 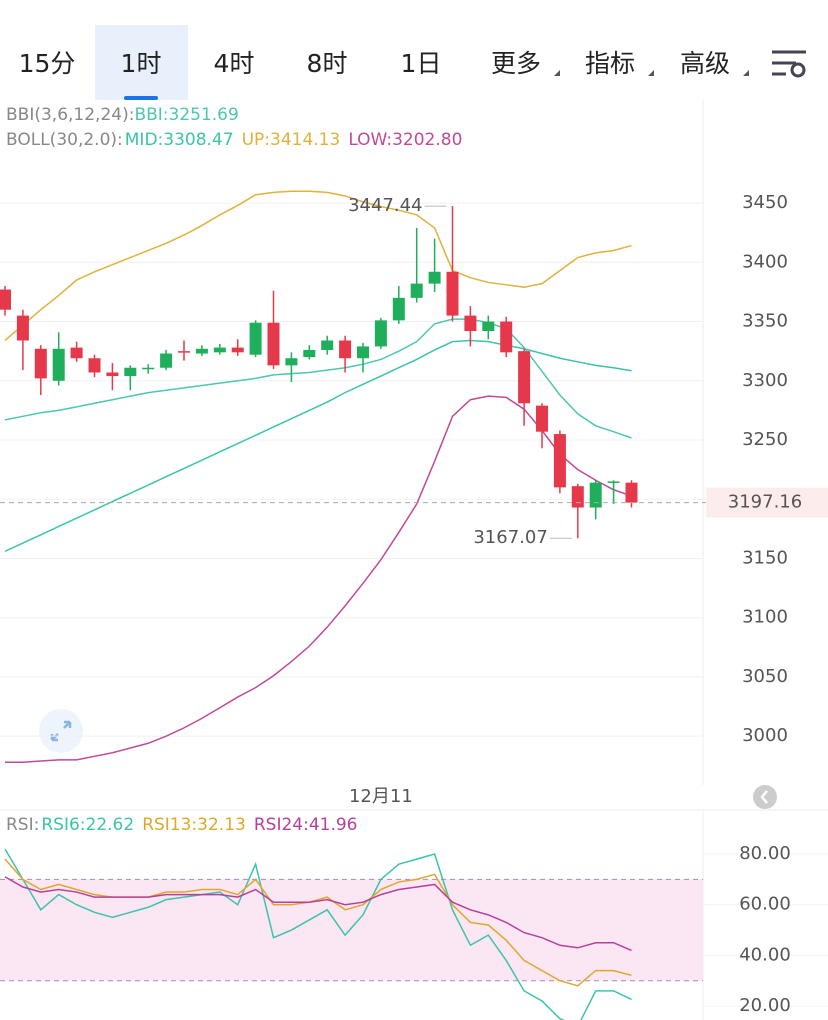 What do you see at coordinates (385, 205) in the screenshot?
I see `extreme-label: 3447.44` at bounding box center [385, 205].